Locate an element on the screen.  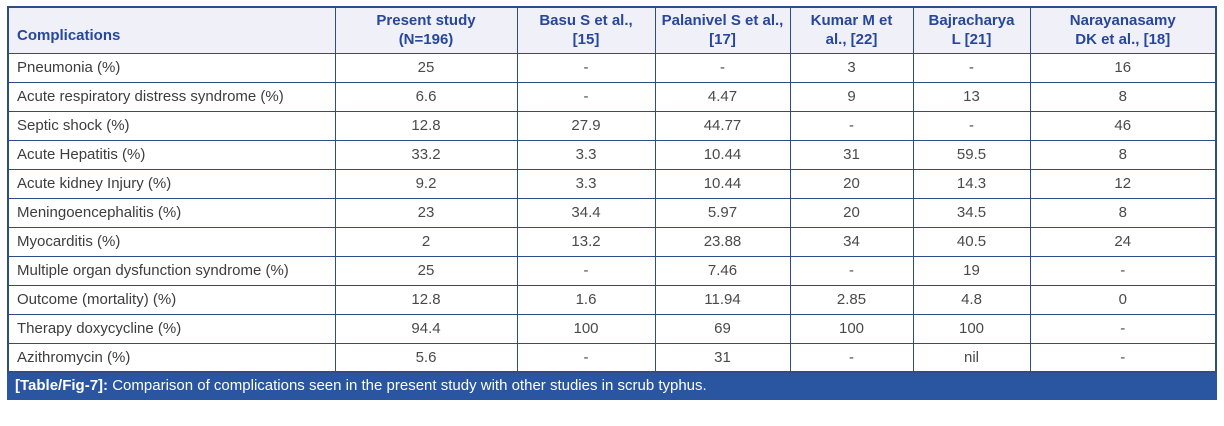
cell-value: 7.46 is located at coordinates (722, 270).